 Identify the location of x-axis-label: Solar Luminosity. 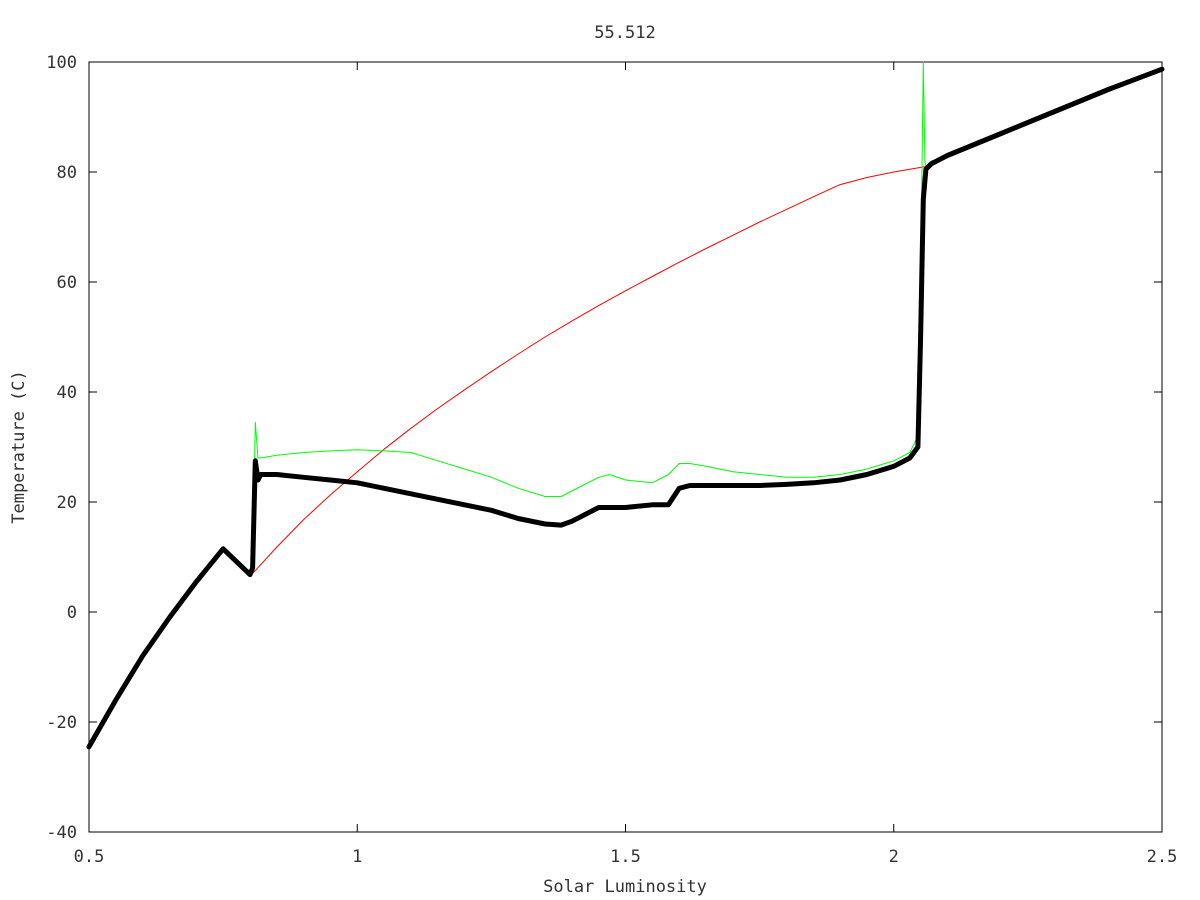
(625, 887).